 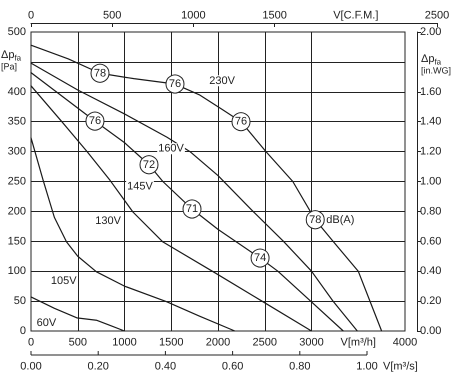 What do you see at coordinates (340, 220) in the screenshot?
I see `annotation: dB(A)` at bounding box center [340, 220].